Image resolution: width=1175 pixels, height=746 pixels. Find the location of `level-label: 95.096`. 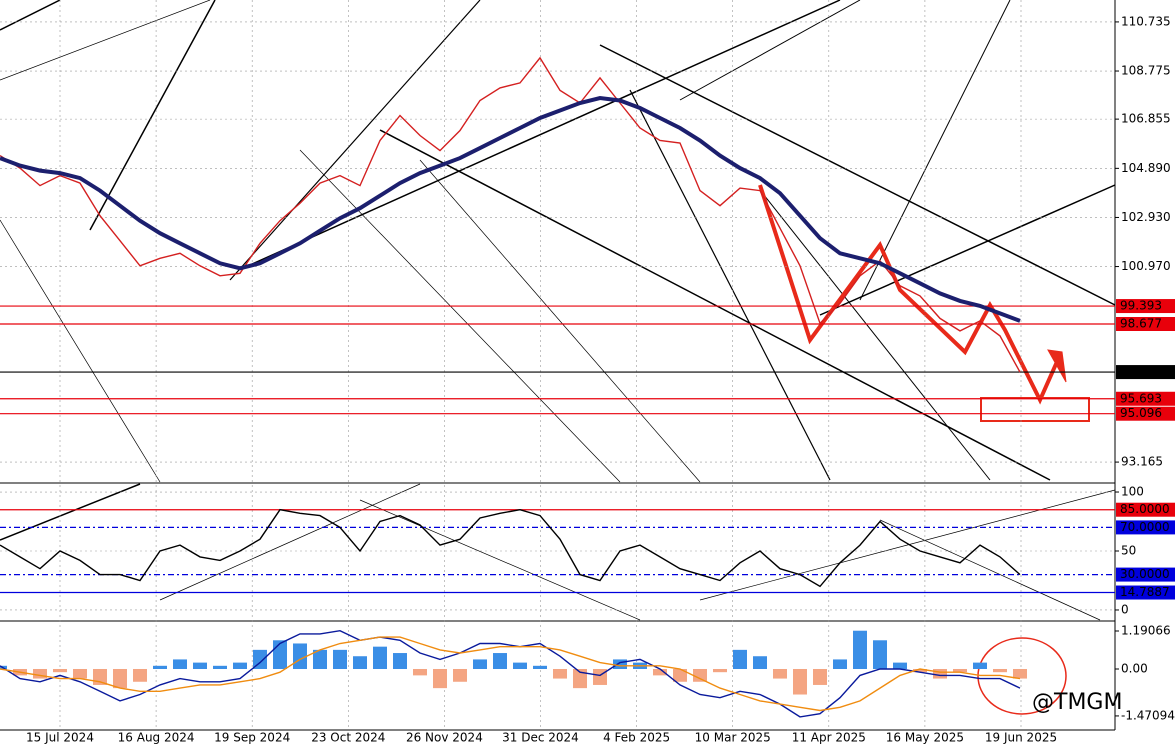

level-label: 95.096 is located at coordinates (1141, 413).